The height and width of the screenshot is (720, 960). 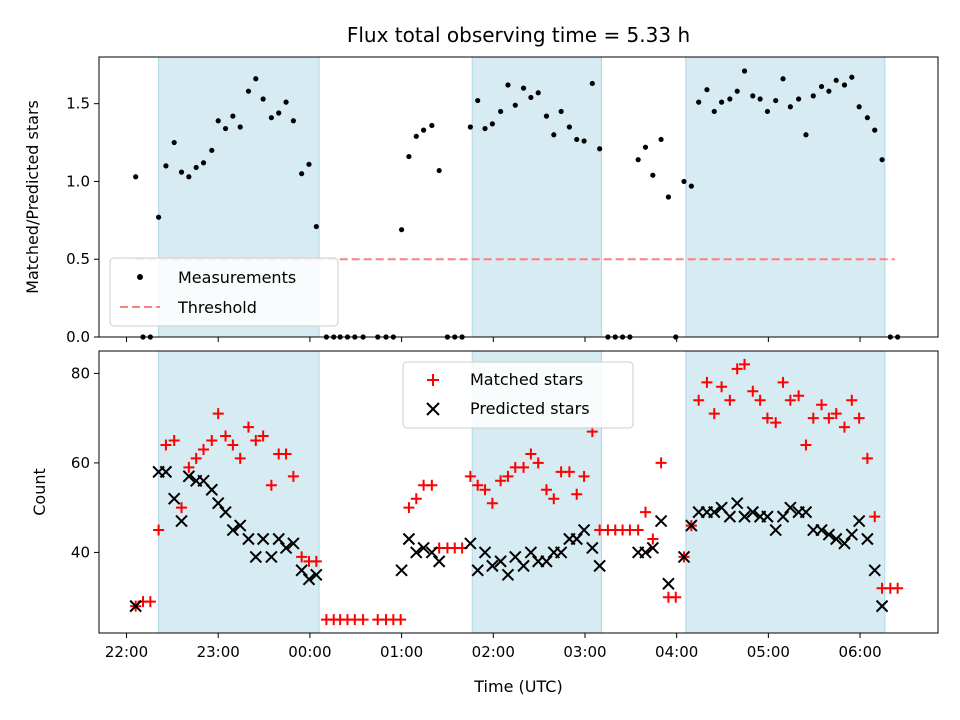 What do you see at coordinates (768, 652) in the screenshot?
I see `x-tick-label: 05:00` at bounding box center [768, 652].